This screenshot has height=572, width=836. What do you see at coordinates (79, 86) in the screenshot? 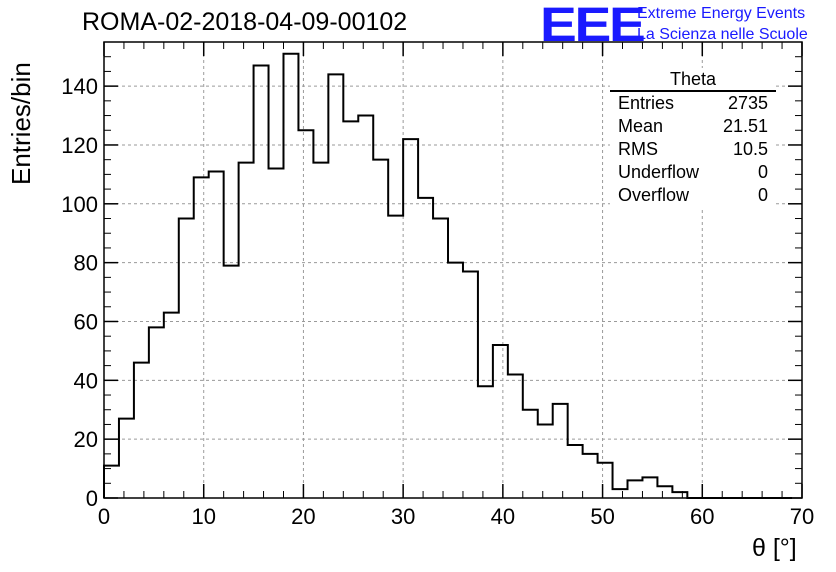
I see `y-tick-label: 140` at bounding box center [79, 86].